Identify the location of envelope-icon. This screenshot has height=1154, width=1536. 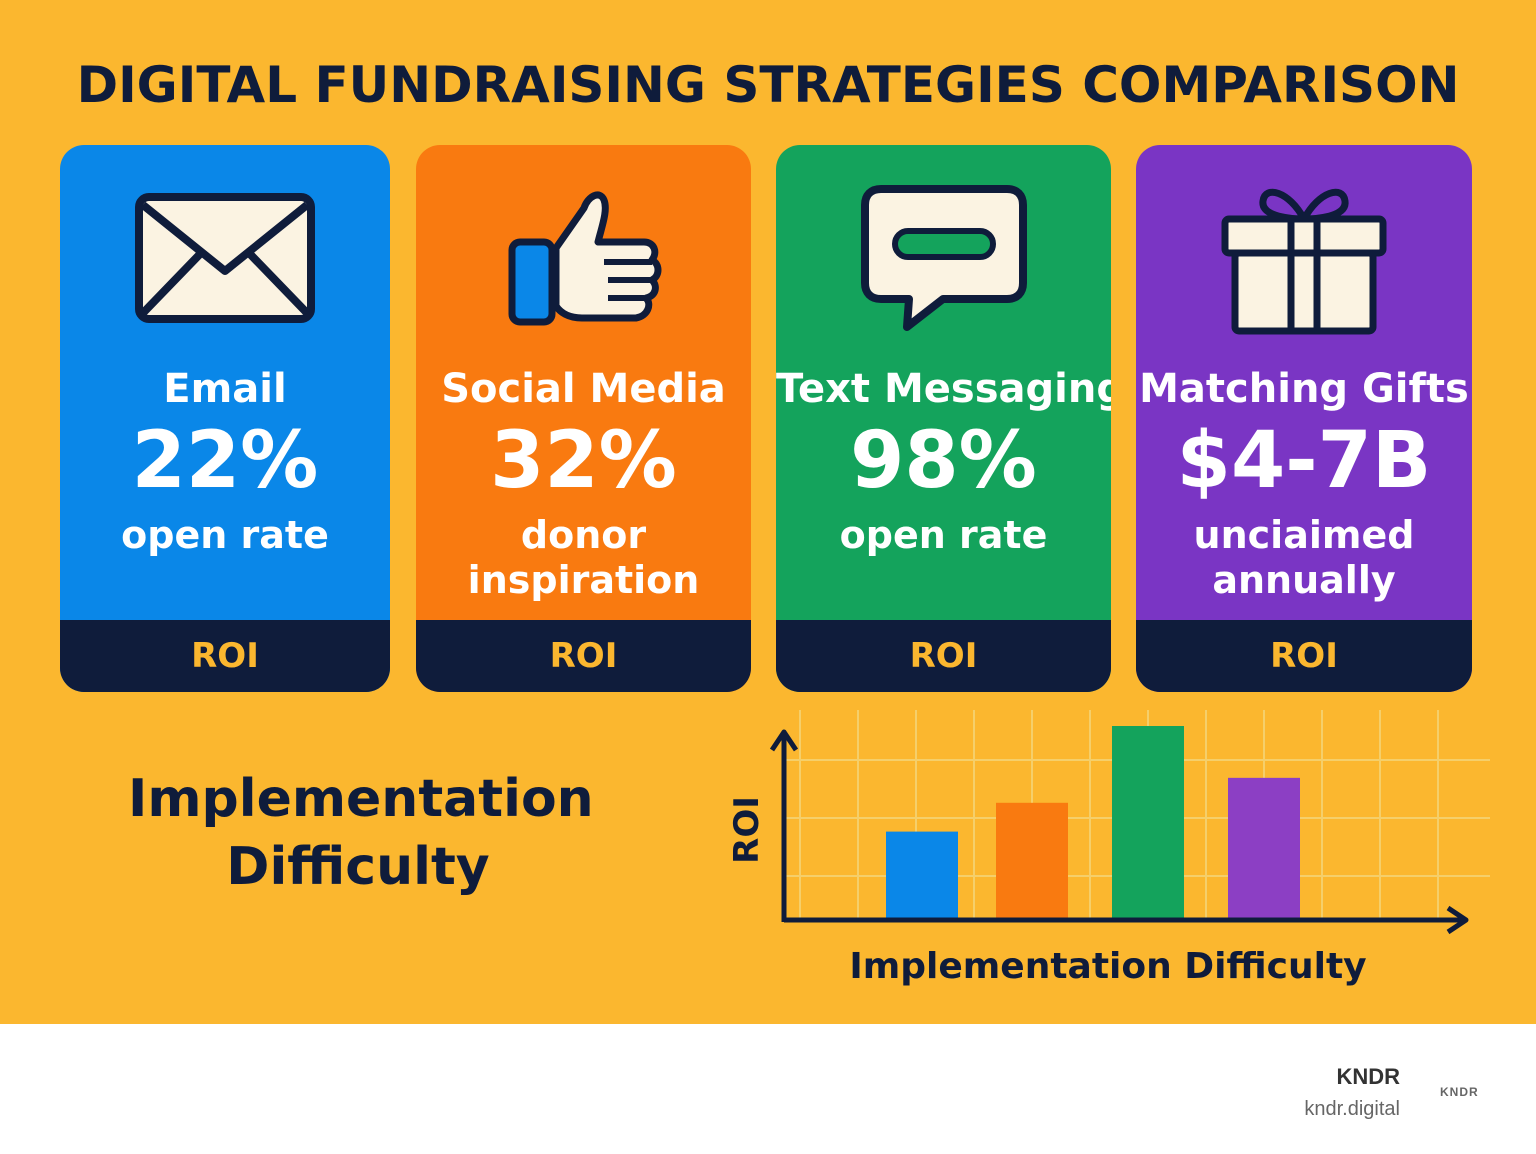
(225, 258).